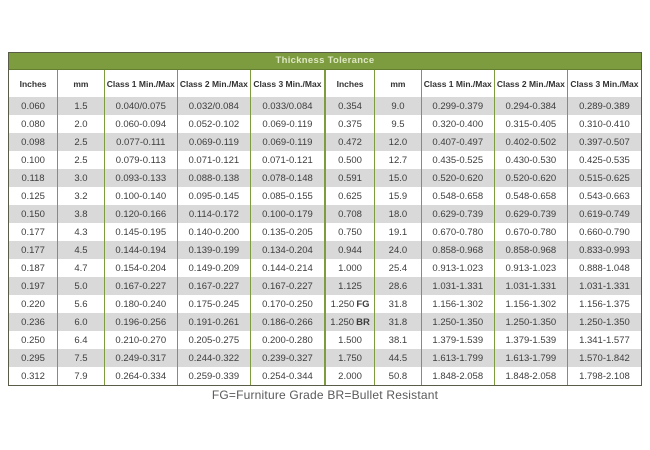  Describe the element at coordinates (398, 250) in the screenshot. I see `table-cell: 24.0` at that location.